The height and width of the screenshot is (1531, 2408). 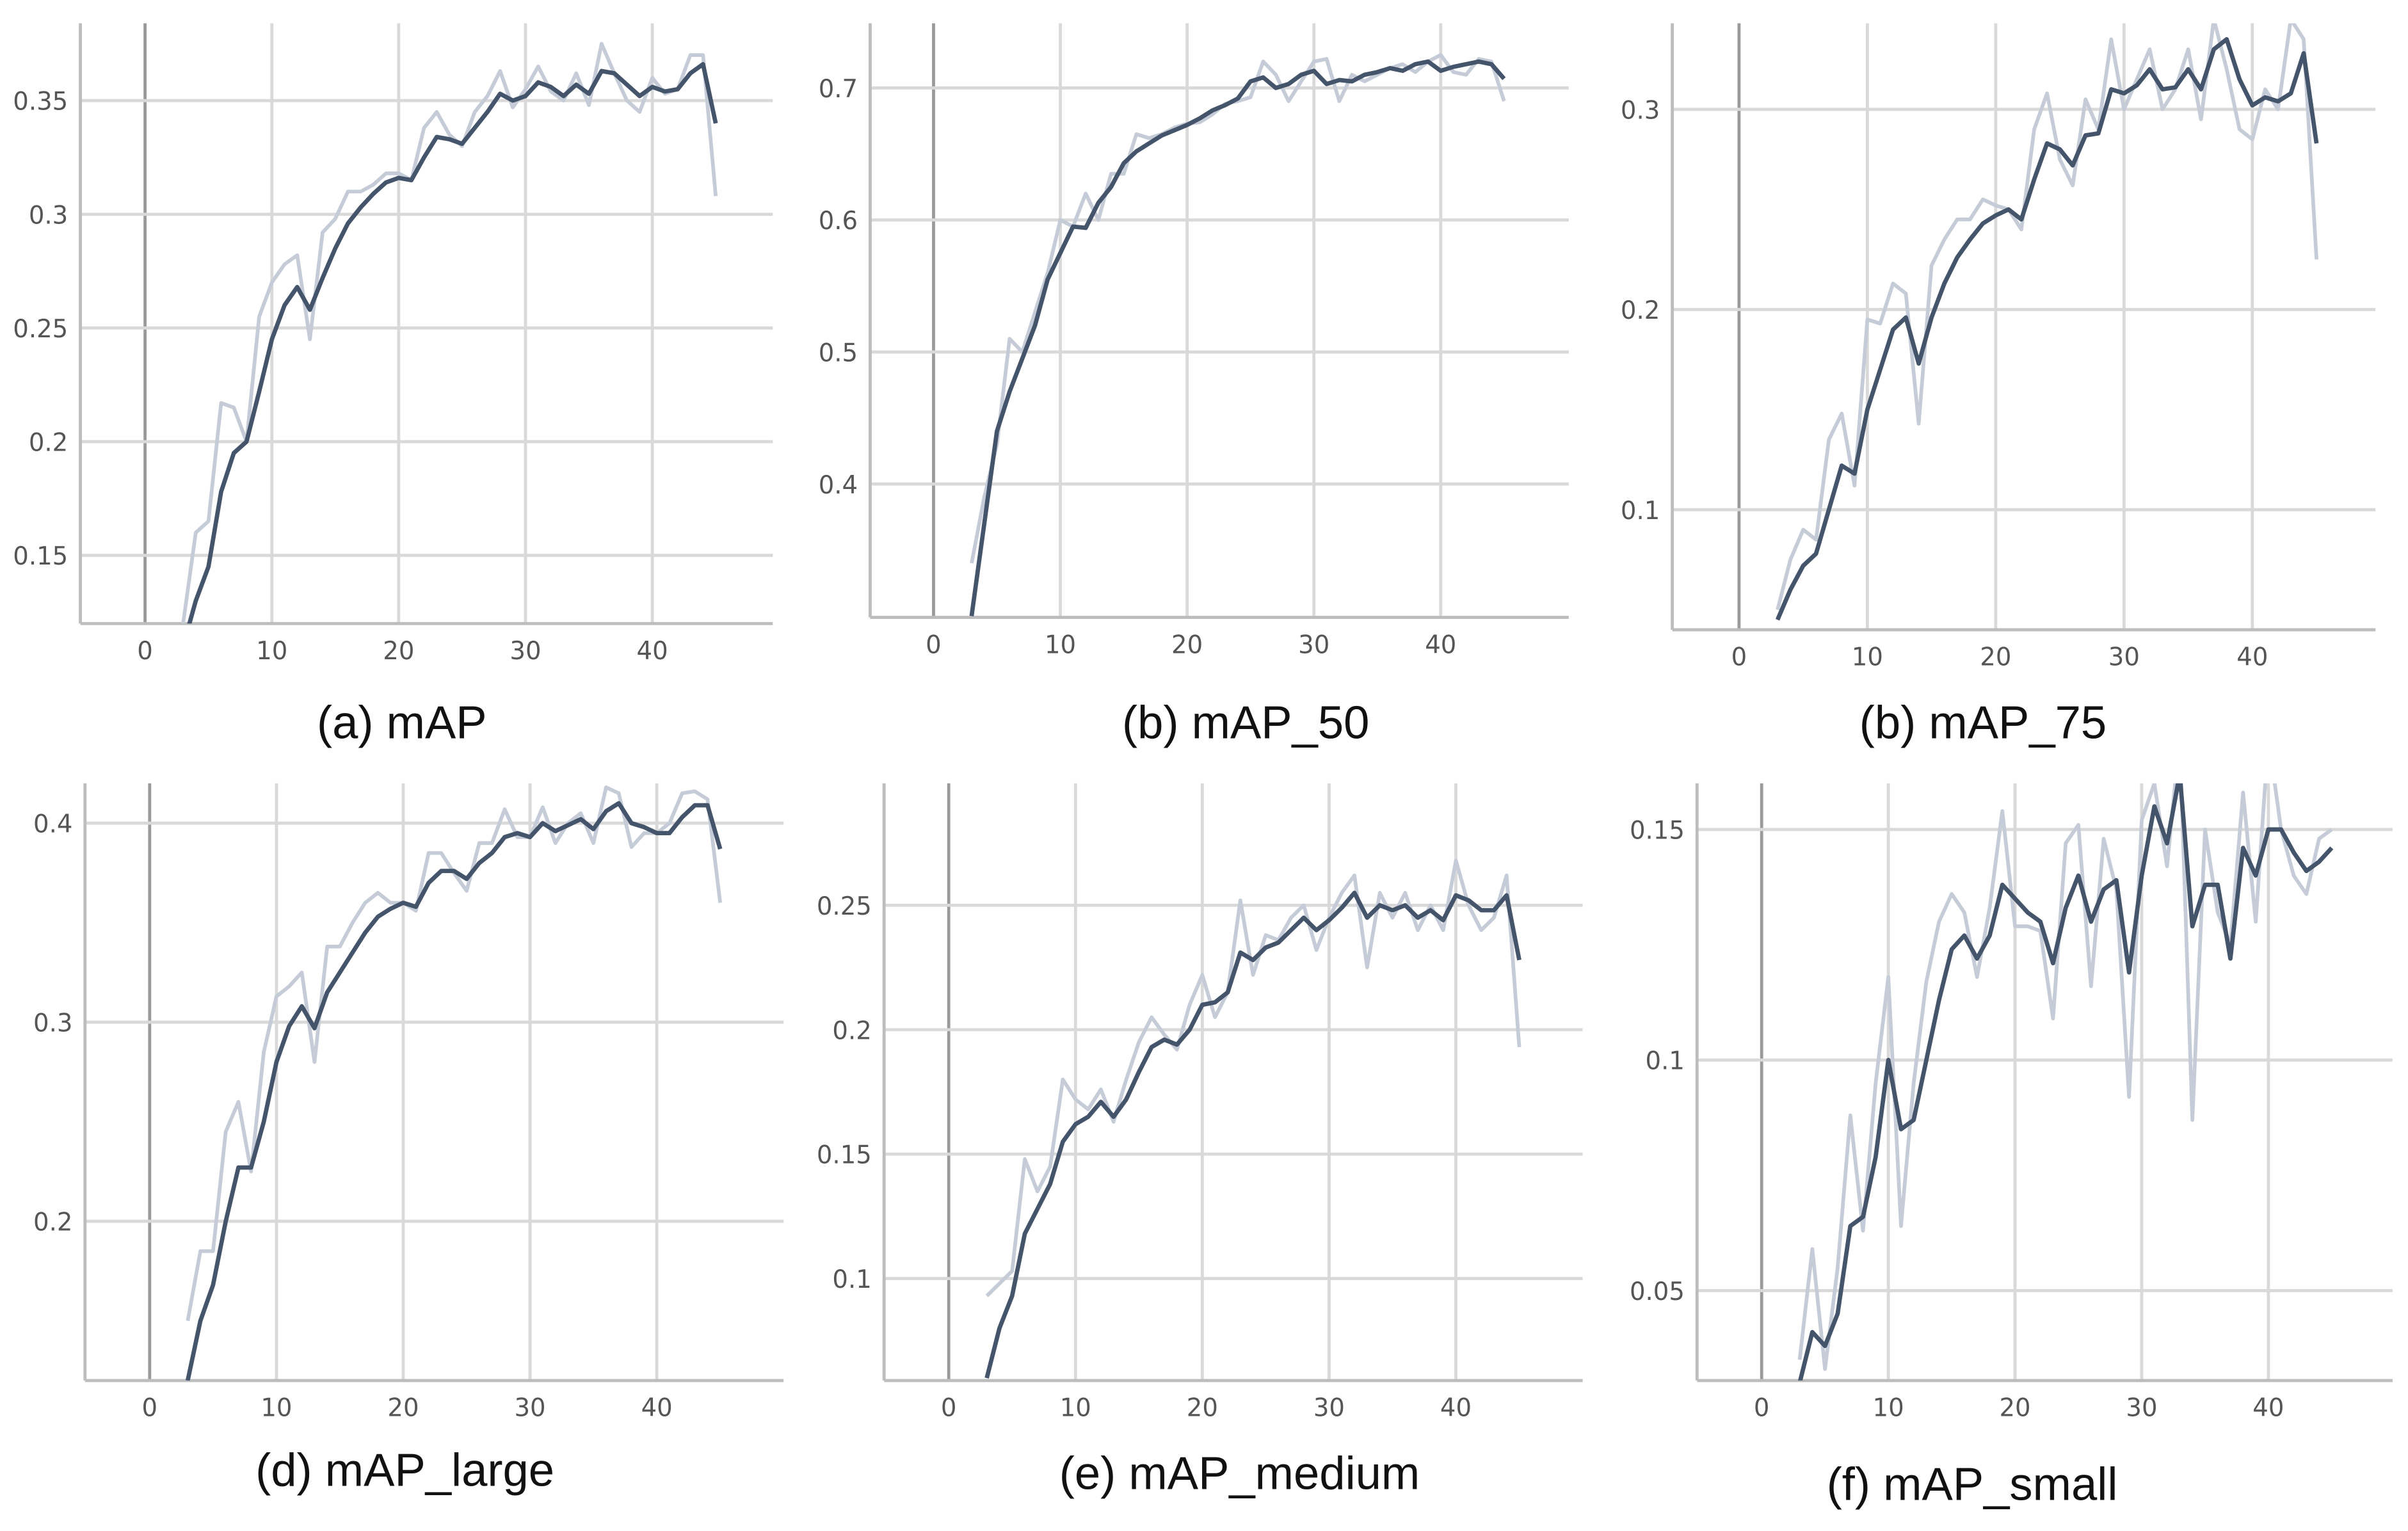 I want to click on y-tick-label: 0.6, so click(x=838, y=221).